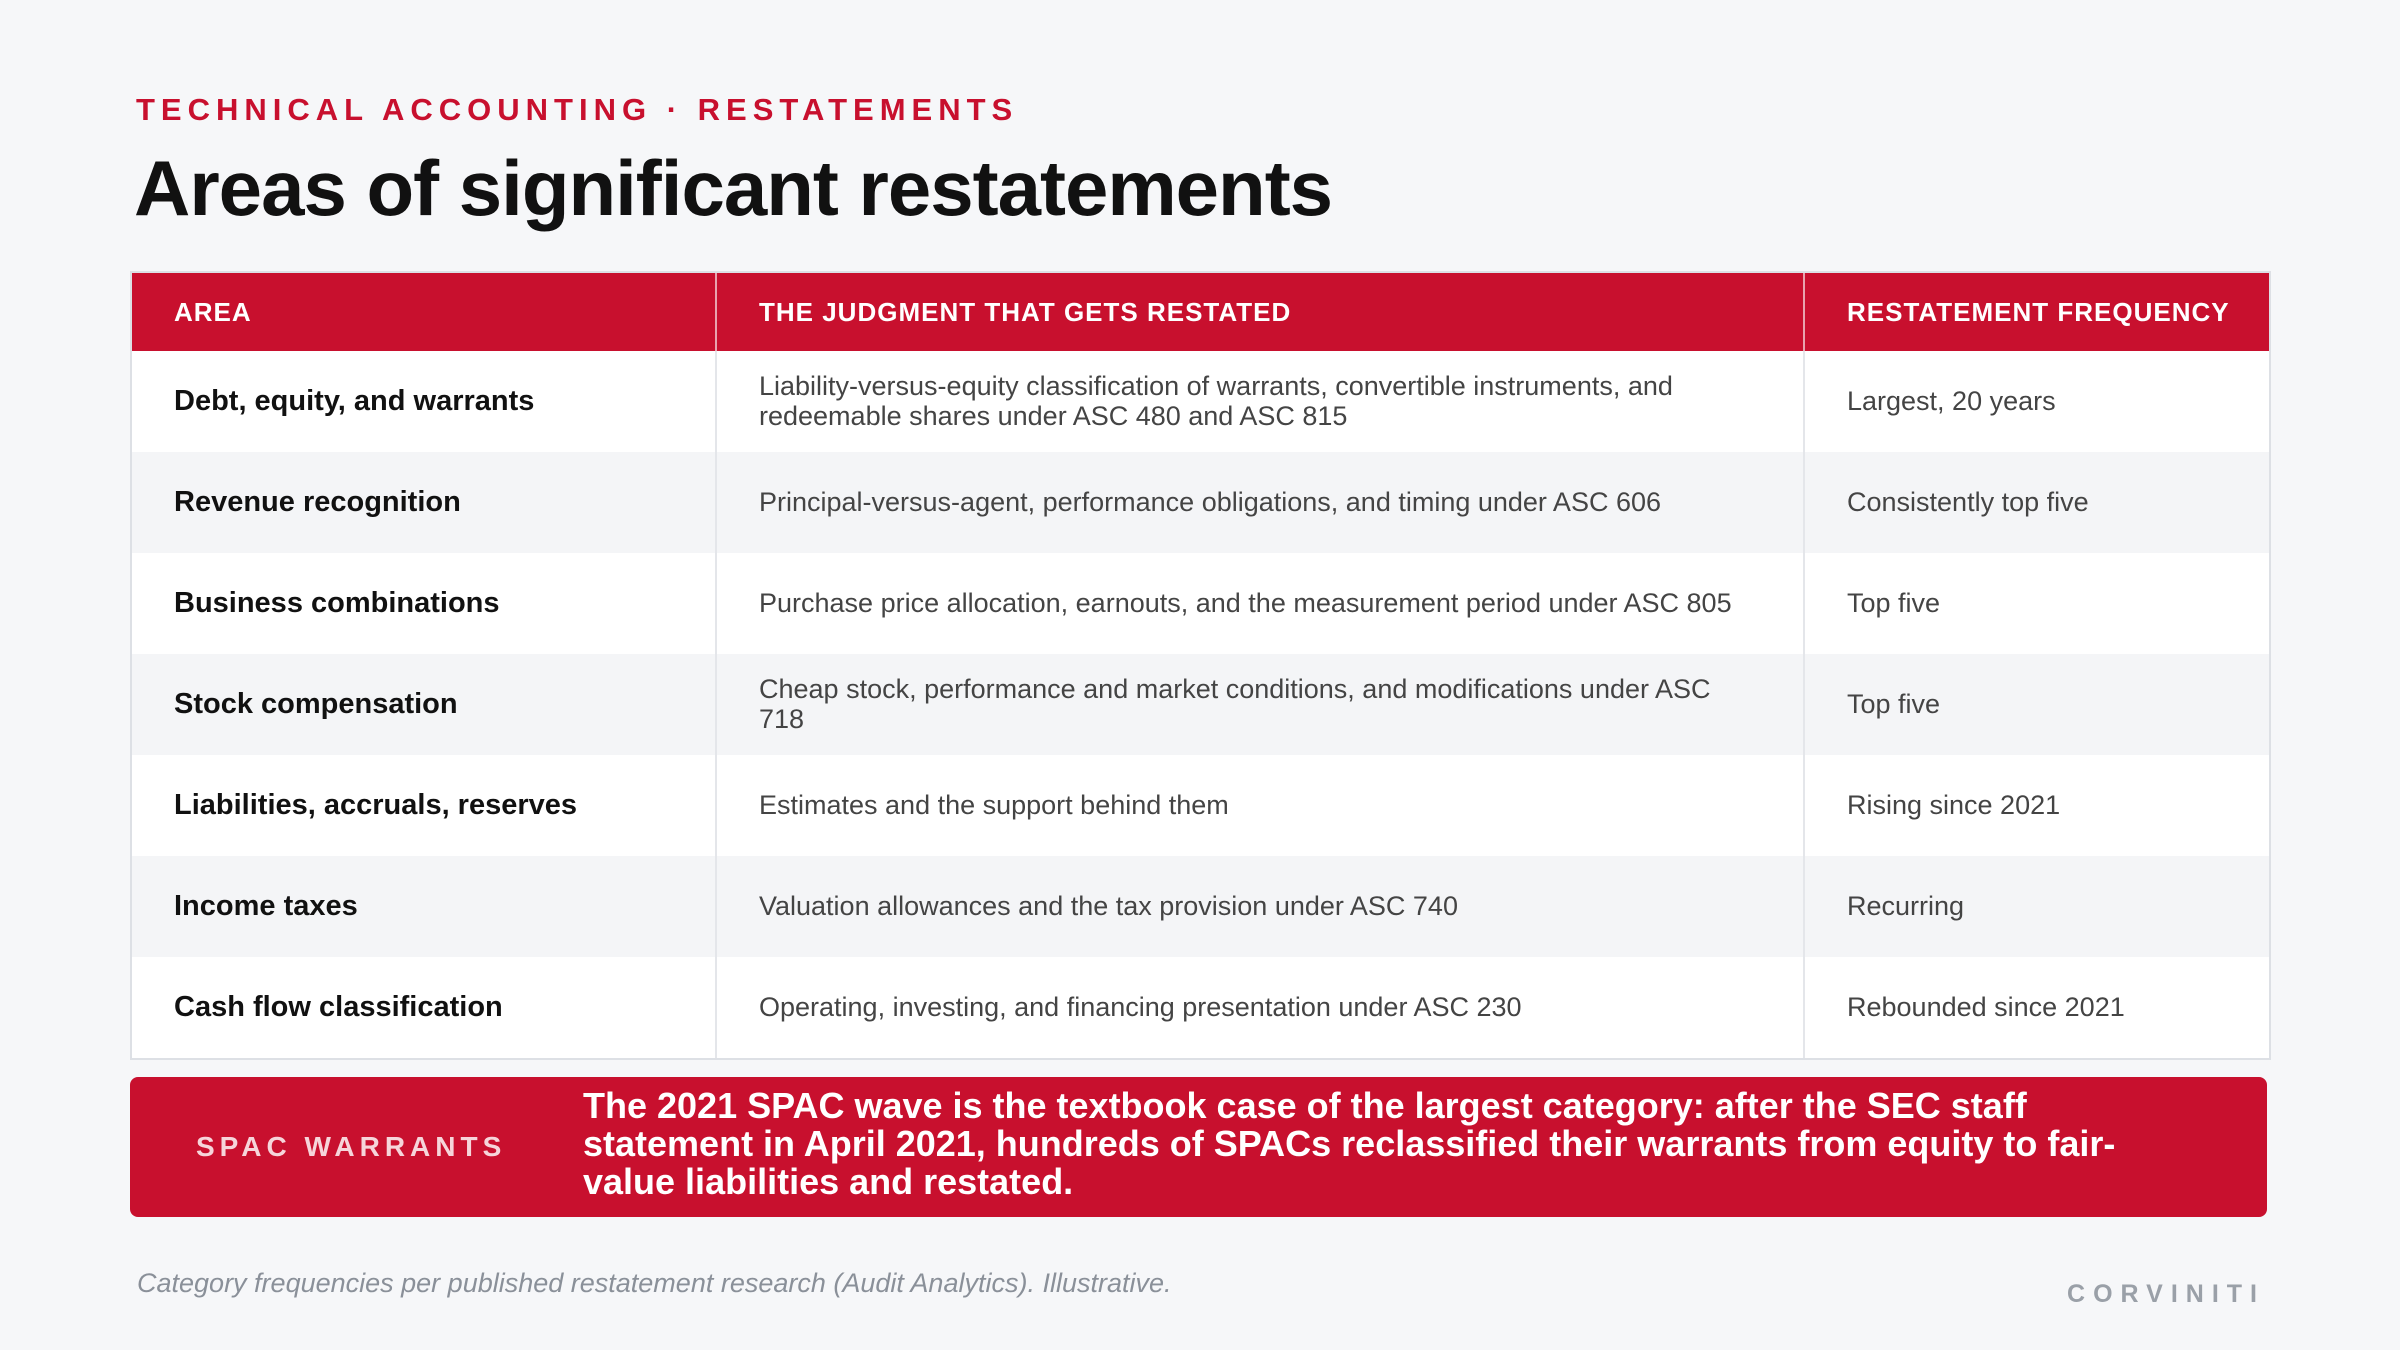 The image size is (2400, 1350). Describe the element at coordinates (424, 906) in the screenshot. I see `area-cell: Income taxes` at that location.